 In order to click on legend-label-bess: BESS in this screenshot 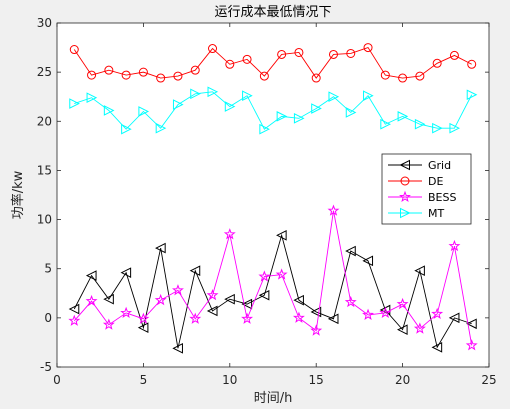, I will do `click(442, 197)`.